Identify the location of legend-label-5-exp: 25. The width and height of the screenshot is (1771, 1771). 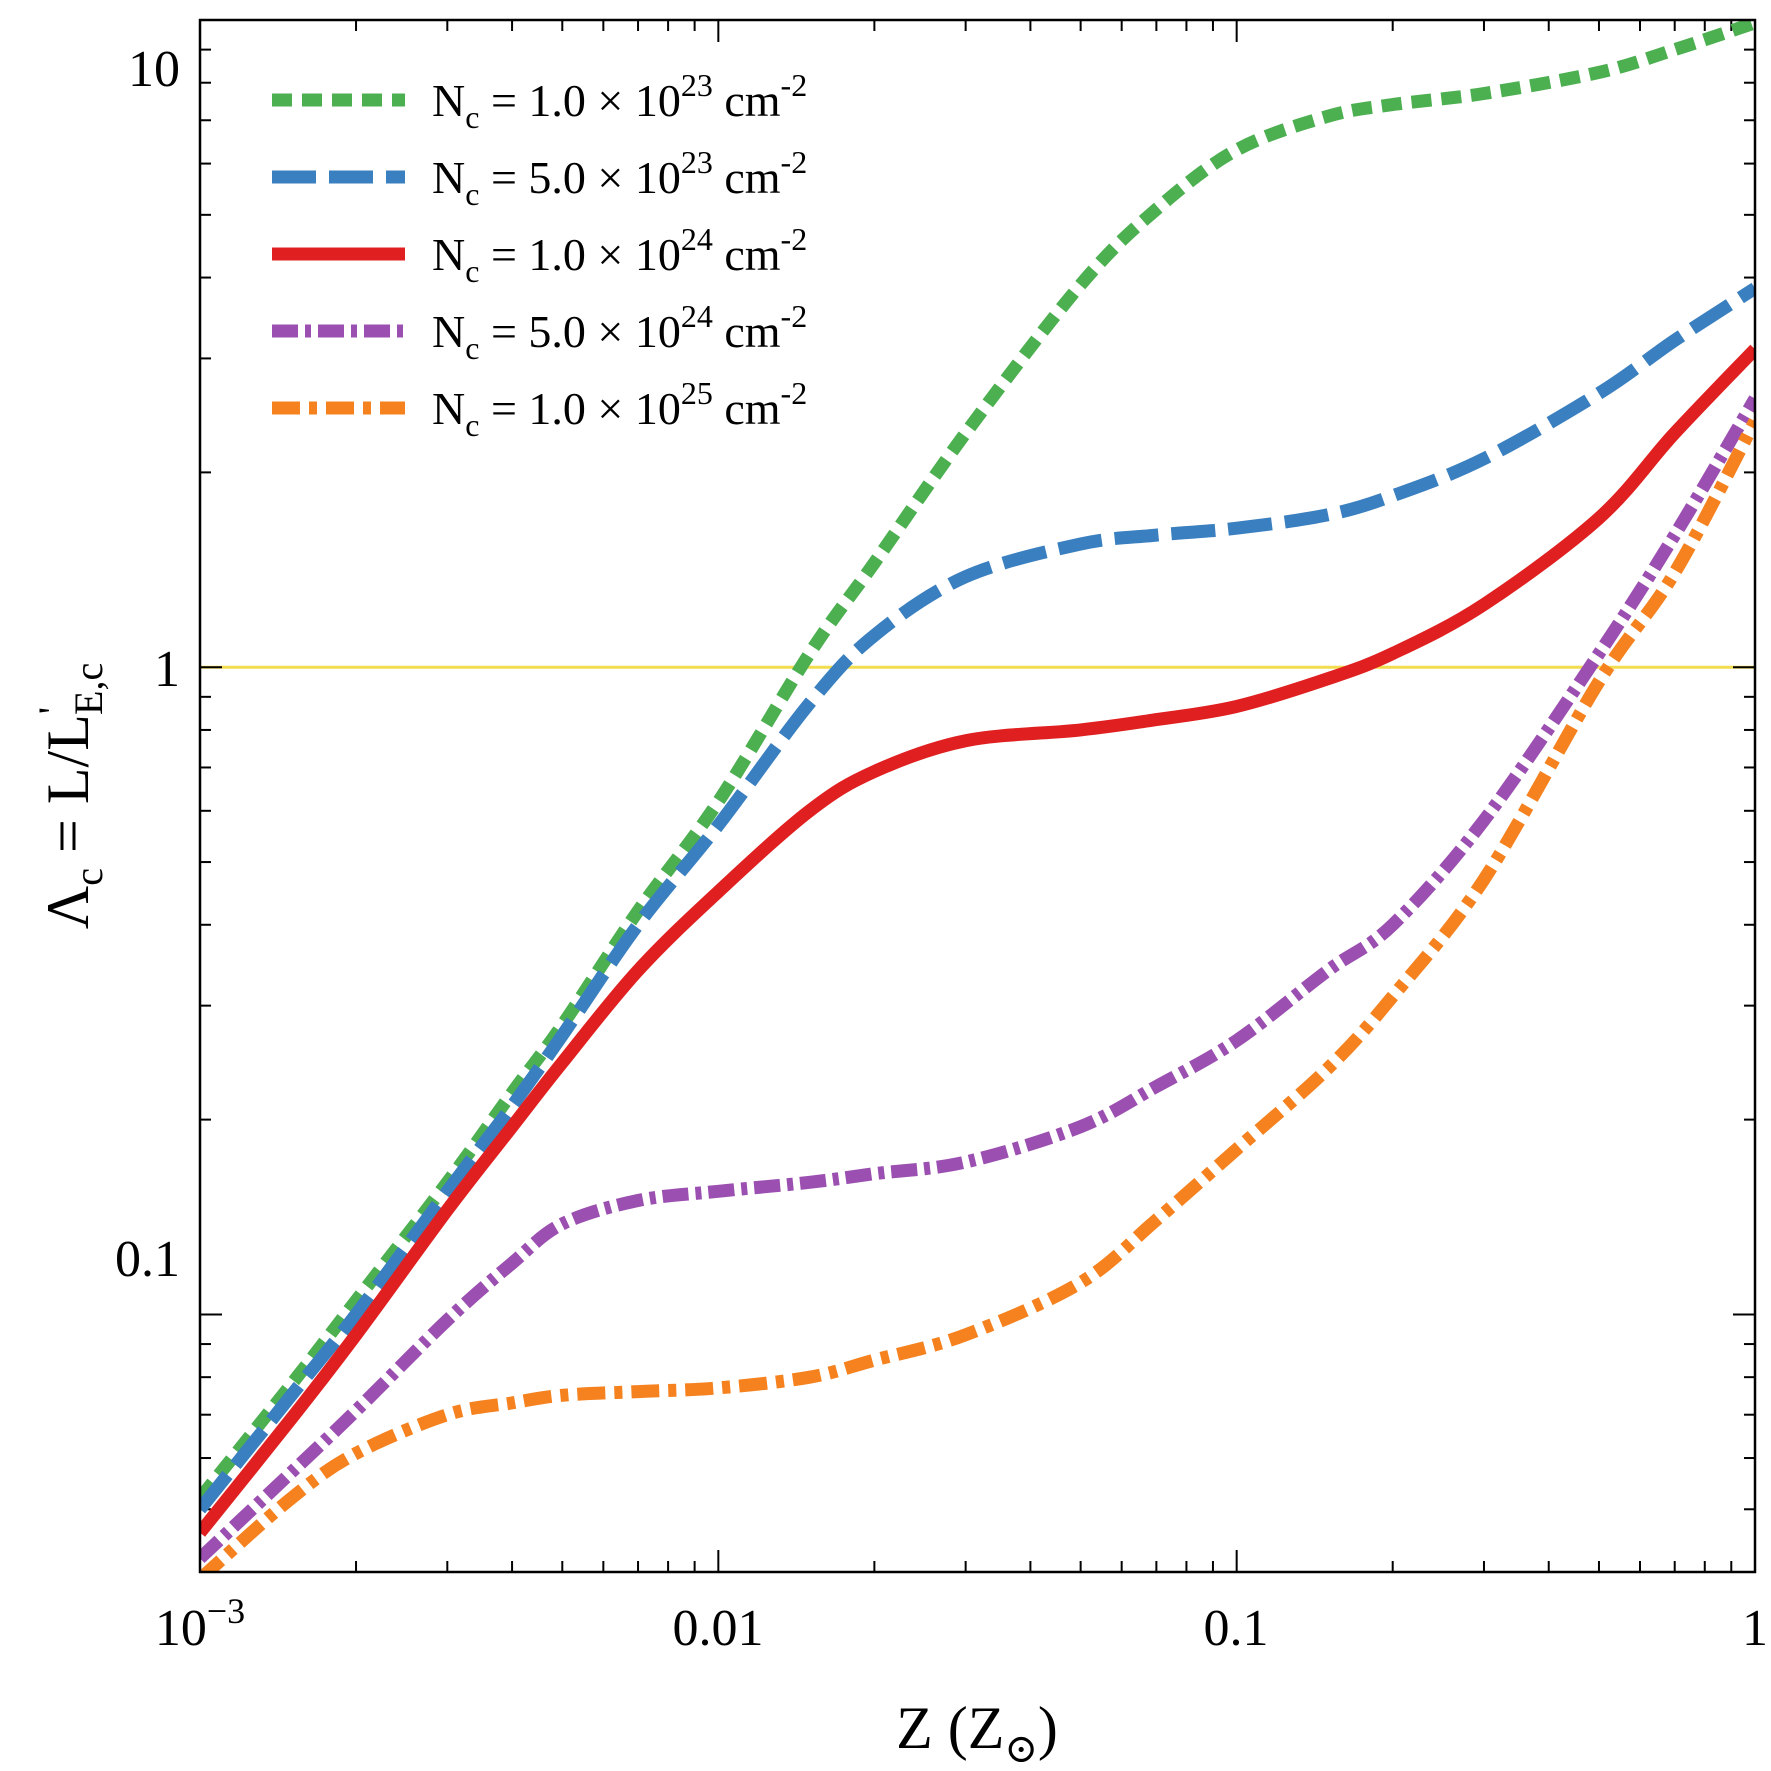
(697, 393).